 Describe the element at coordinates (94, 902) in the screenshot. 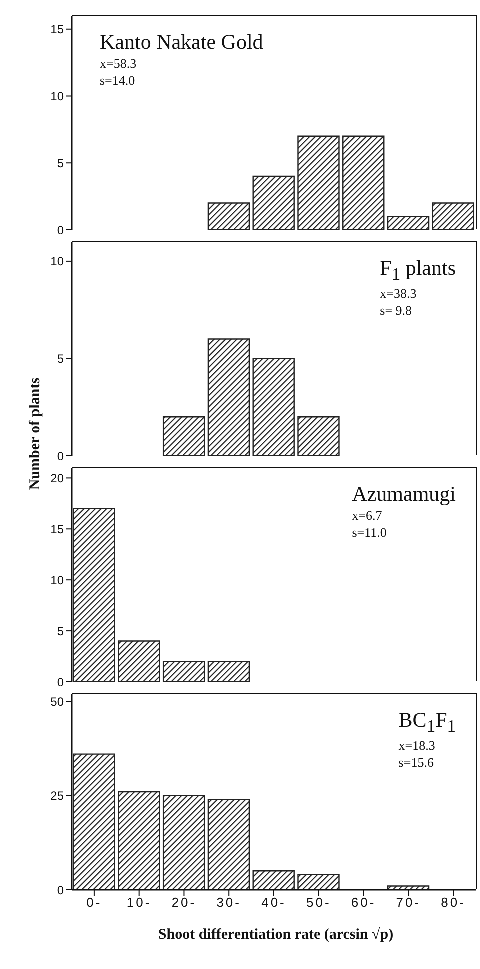

I see `x-tick-label: 0-` at that location.